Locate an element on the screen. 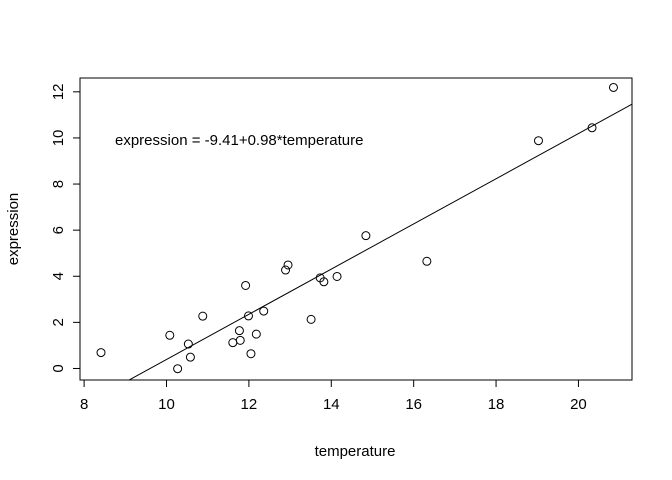  y-tick-label: 8 is located at coordinates (58, 184).